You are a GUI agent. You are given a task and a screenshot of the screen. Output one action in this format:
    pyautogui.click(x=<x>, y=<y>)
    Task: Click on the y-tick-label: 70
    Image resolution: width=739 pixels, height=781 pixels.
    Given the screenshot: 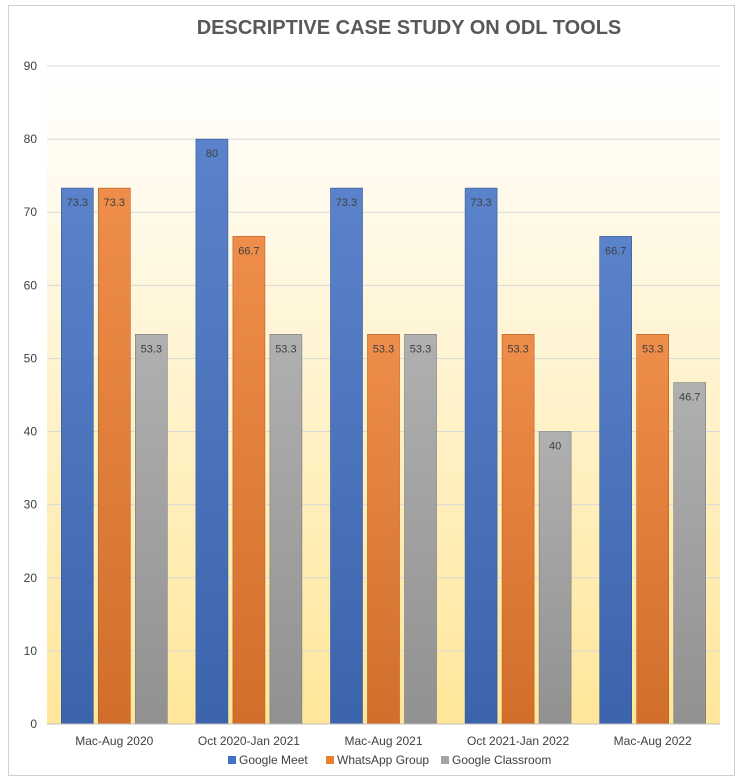 What is the action you would take?
    pyautogui.click(x=31, y=212)
    